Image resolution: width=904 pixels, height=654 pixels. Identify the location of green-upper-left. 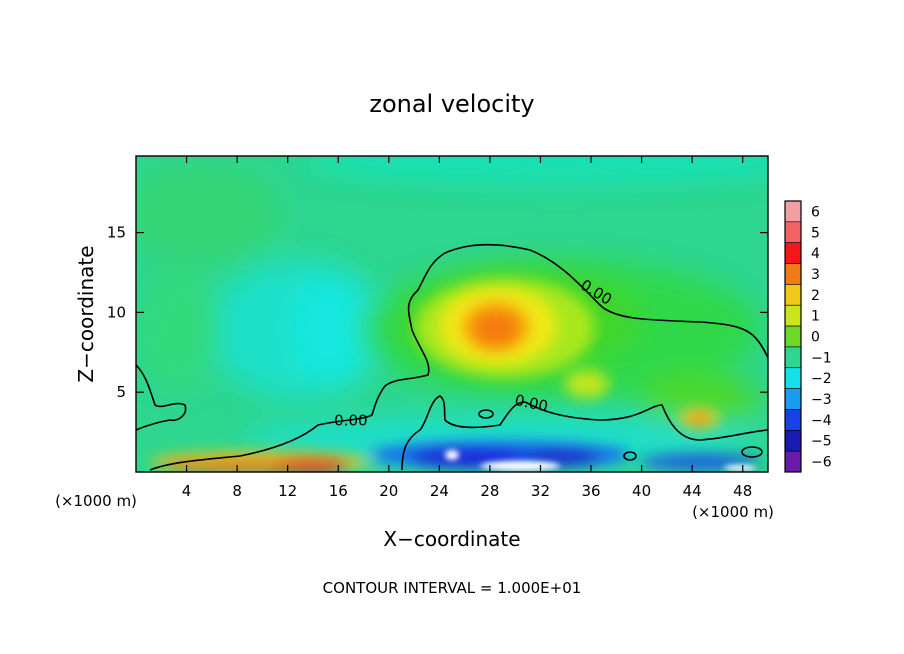
(208, 215).